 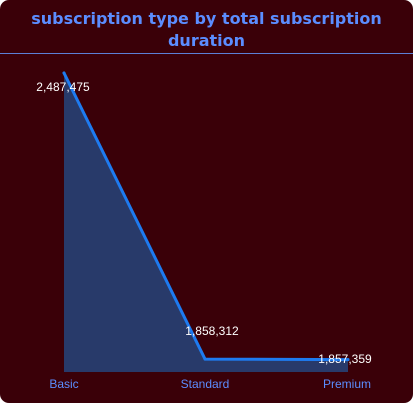 What do you see at coordinates (212, 331) in the screenshot?
I see `data-label-standard: 1,858,312` at bounding box center [212, 331].